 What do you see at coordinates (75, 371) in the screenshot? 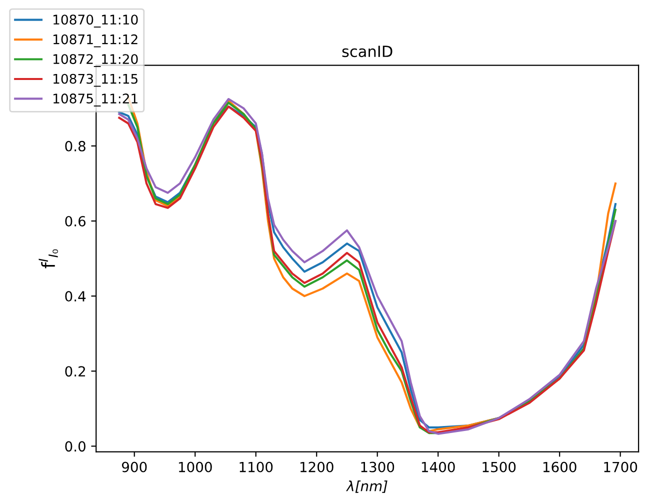
I see `y-tick-label: 0.2` at bounding box center [75, 371].